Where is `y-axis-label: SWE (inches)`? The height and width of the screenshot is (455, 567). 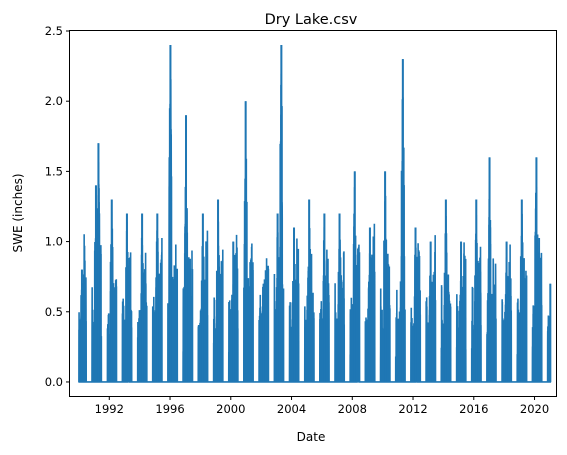
y-axis-label: SWE (inches) is located at coordinates (18, 212).